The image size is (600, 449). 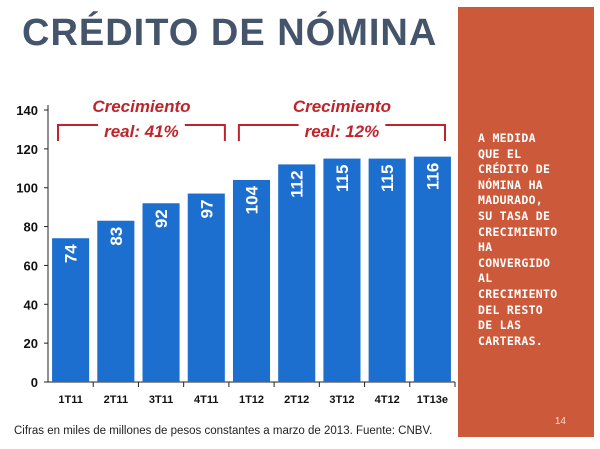 What do you see at coordinates (34, 382) in the screenshot?
I see `y-tick-label: 0` at bounding box center [34, 382].